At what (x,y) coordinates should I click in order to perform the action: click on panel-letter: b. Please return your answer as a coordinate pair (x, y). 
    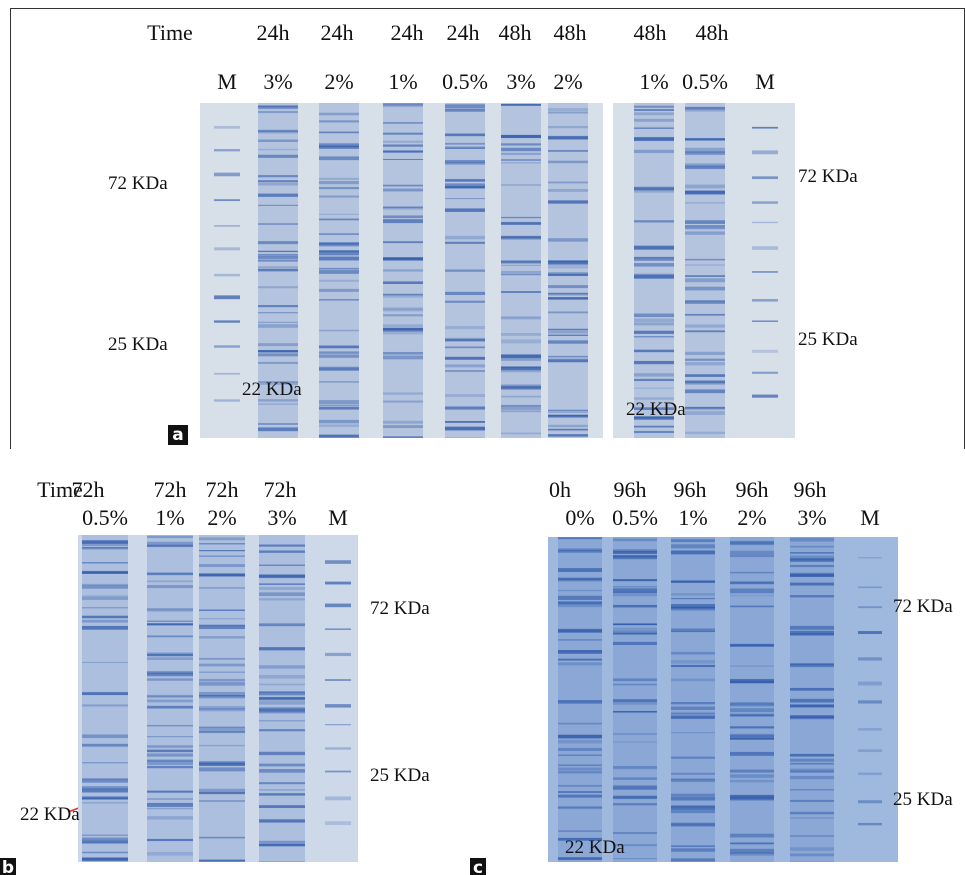
    Looking at the image, I should click on (8, 866).